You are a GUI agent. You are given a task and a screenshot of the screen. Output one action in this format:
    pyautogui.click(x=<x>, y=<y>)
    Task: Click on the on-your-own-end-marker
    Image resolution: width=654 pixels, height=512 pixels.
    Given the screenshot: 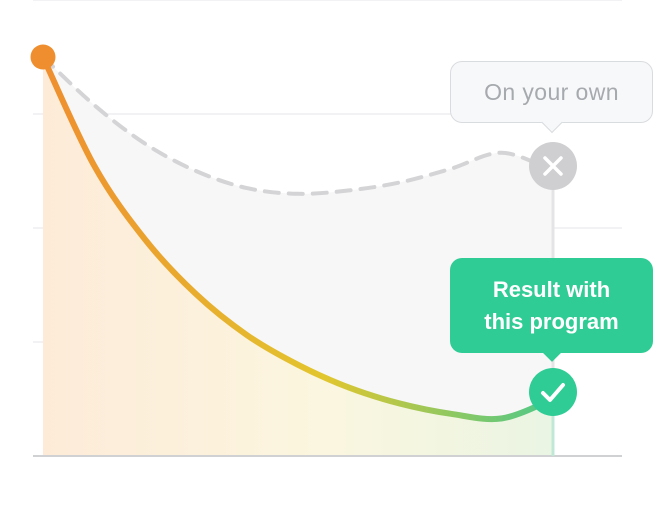 What is the action you would take?
    pyautogui.click(x=553, y=166)
    